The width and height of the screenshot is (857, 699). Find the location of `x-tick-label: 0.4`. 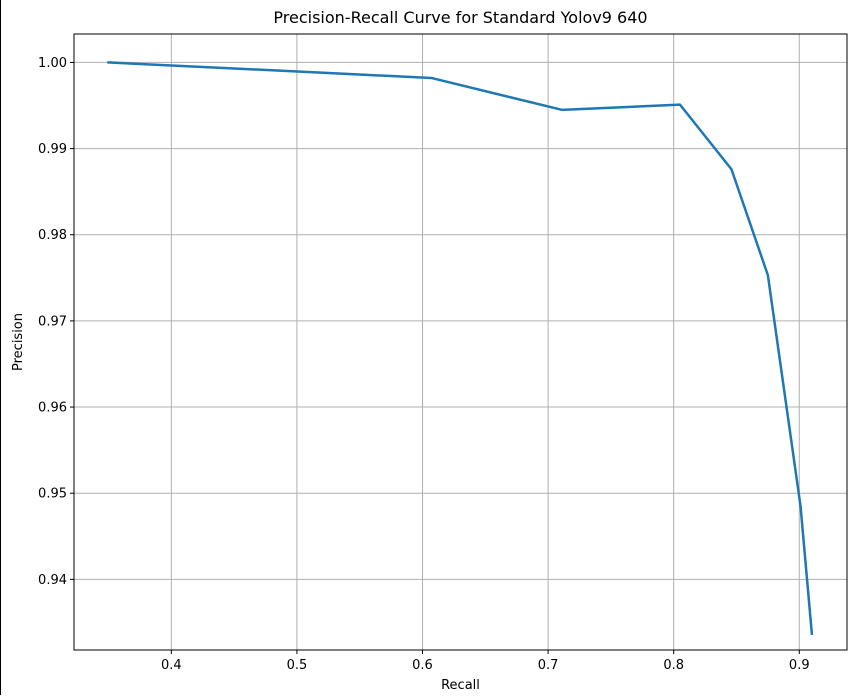

x-tick-label: 0.4 is located at coordinates (171, 665).